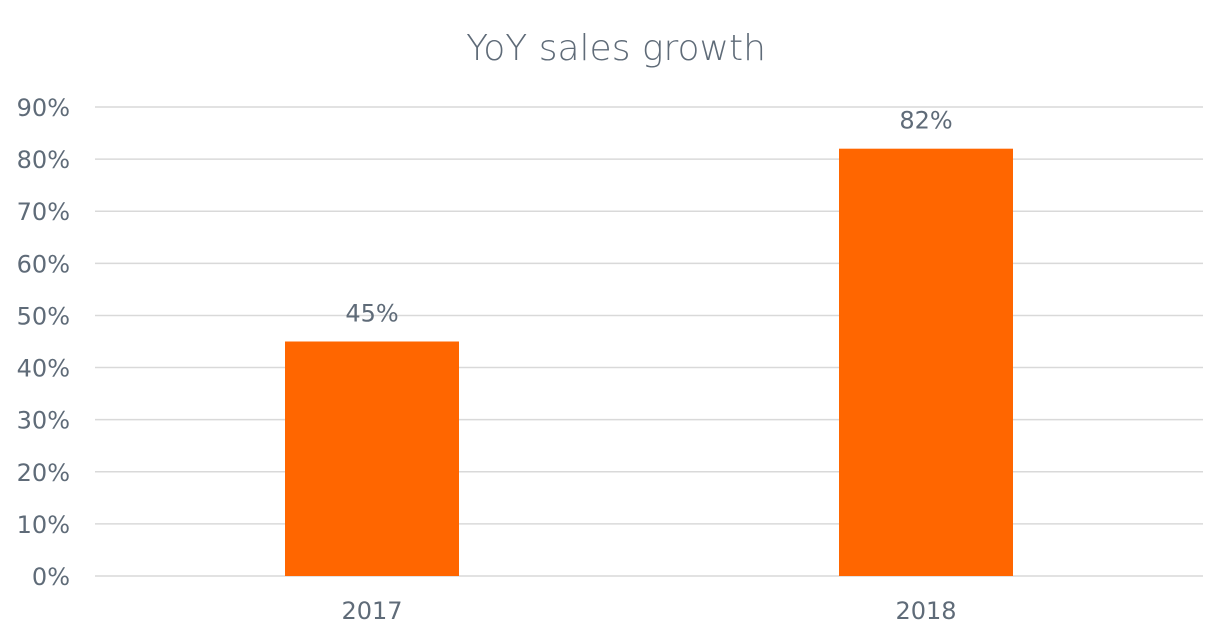 This screenshot has height=638, width=1228. Describe the element at coordinates (648, 611) in the screenshot. I see `x-axis-category-labels: 2017 2018` at that location.